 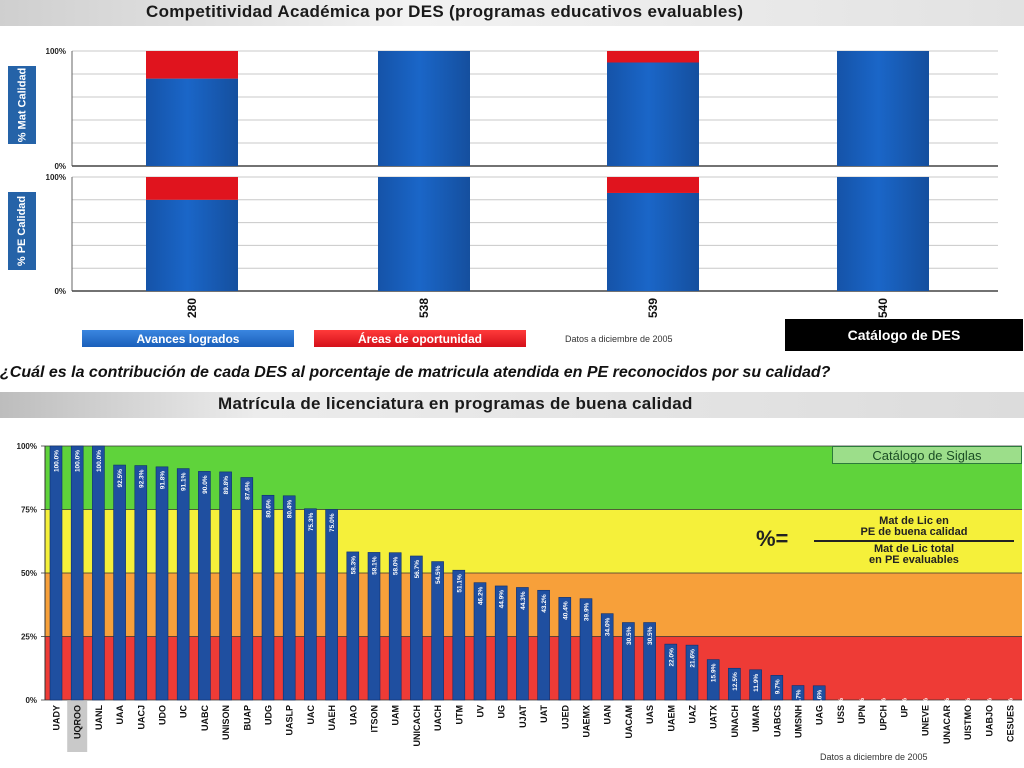 I want to click on x-tick-label: UNACAR, so click(x=947, y=724).